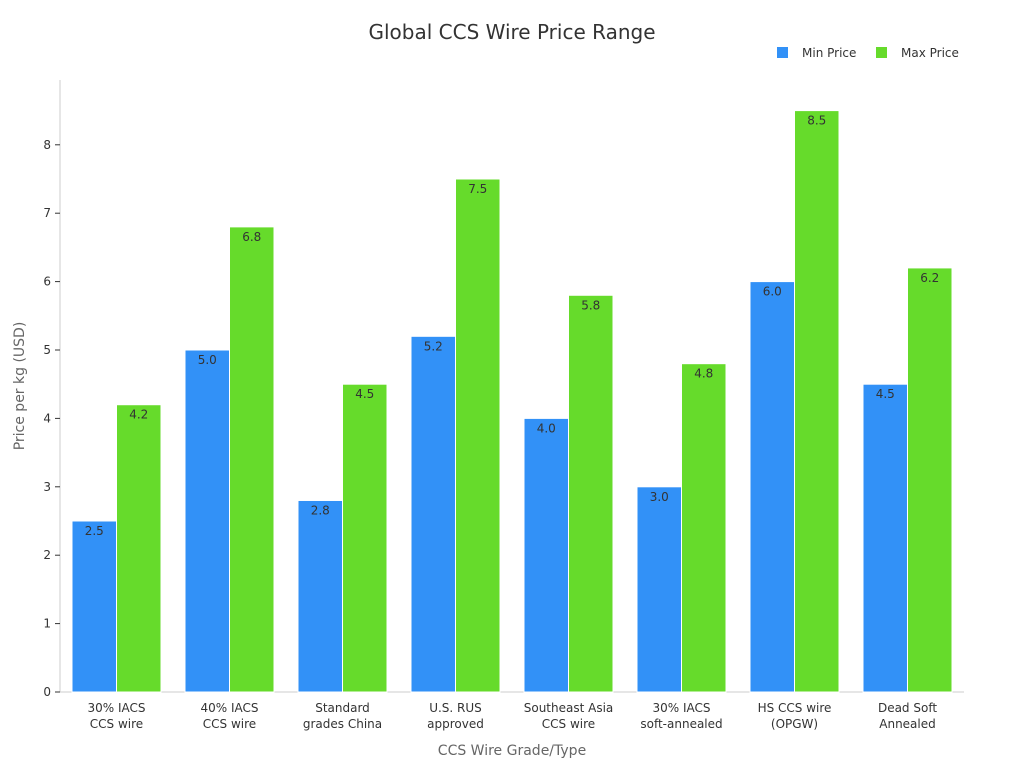 The image size is (1024, 768). Describe the element at coordinates (795, 708) in the screenshot. I see `x-tick-label: HS CCS wire` at that location.